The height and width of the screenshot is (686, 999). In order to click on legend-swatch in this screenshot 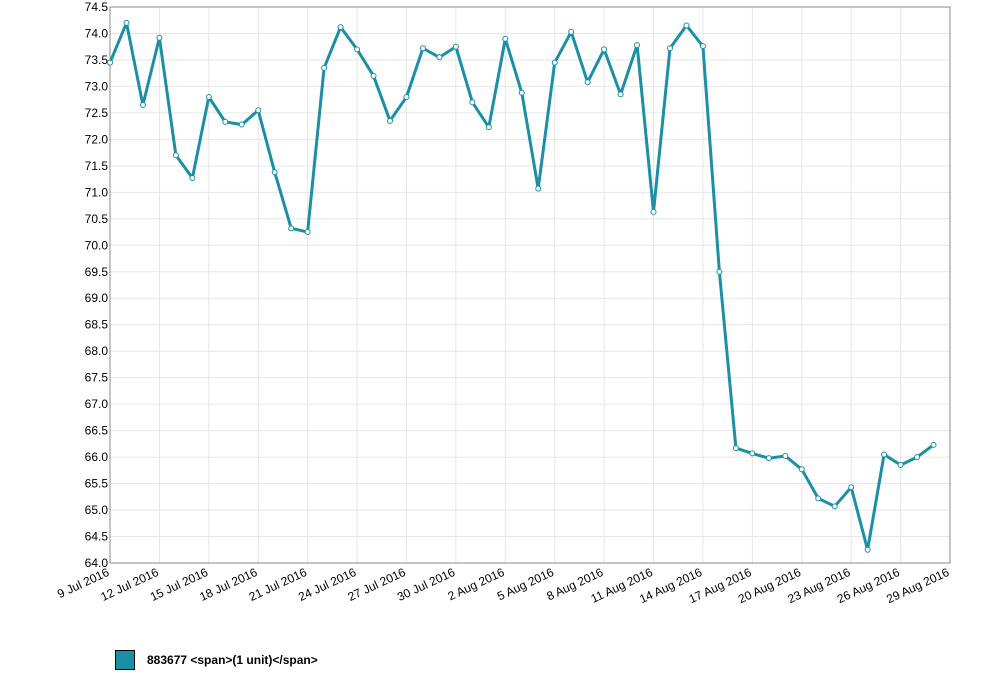, I will do `click(125, 660)`.